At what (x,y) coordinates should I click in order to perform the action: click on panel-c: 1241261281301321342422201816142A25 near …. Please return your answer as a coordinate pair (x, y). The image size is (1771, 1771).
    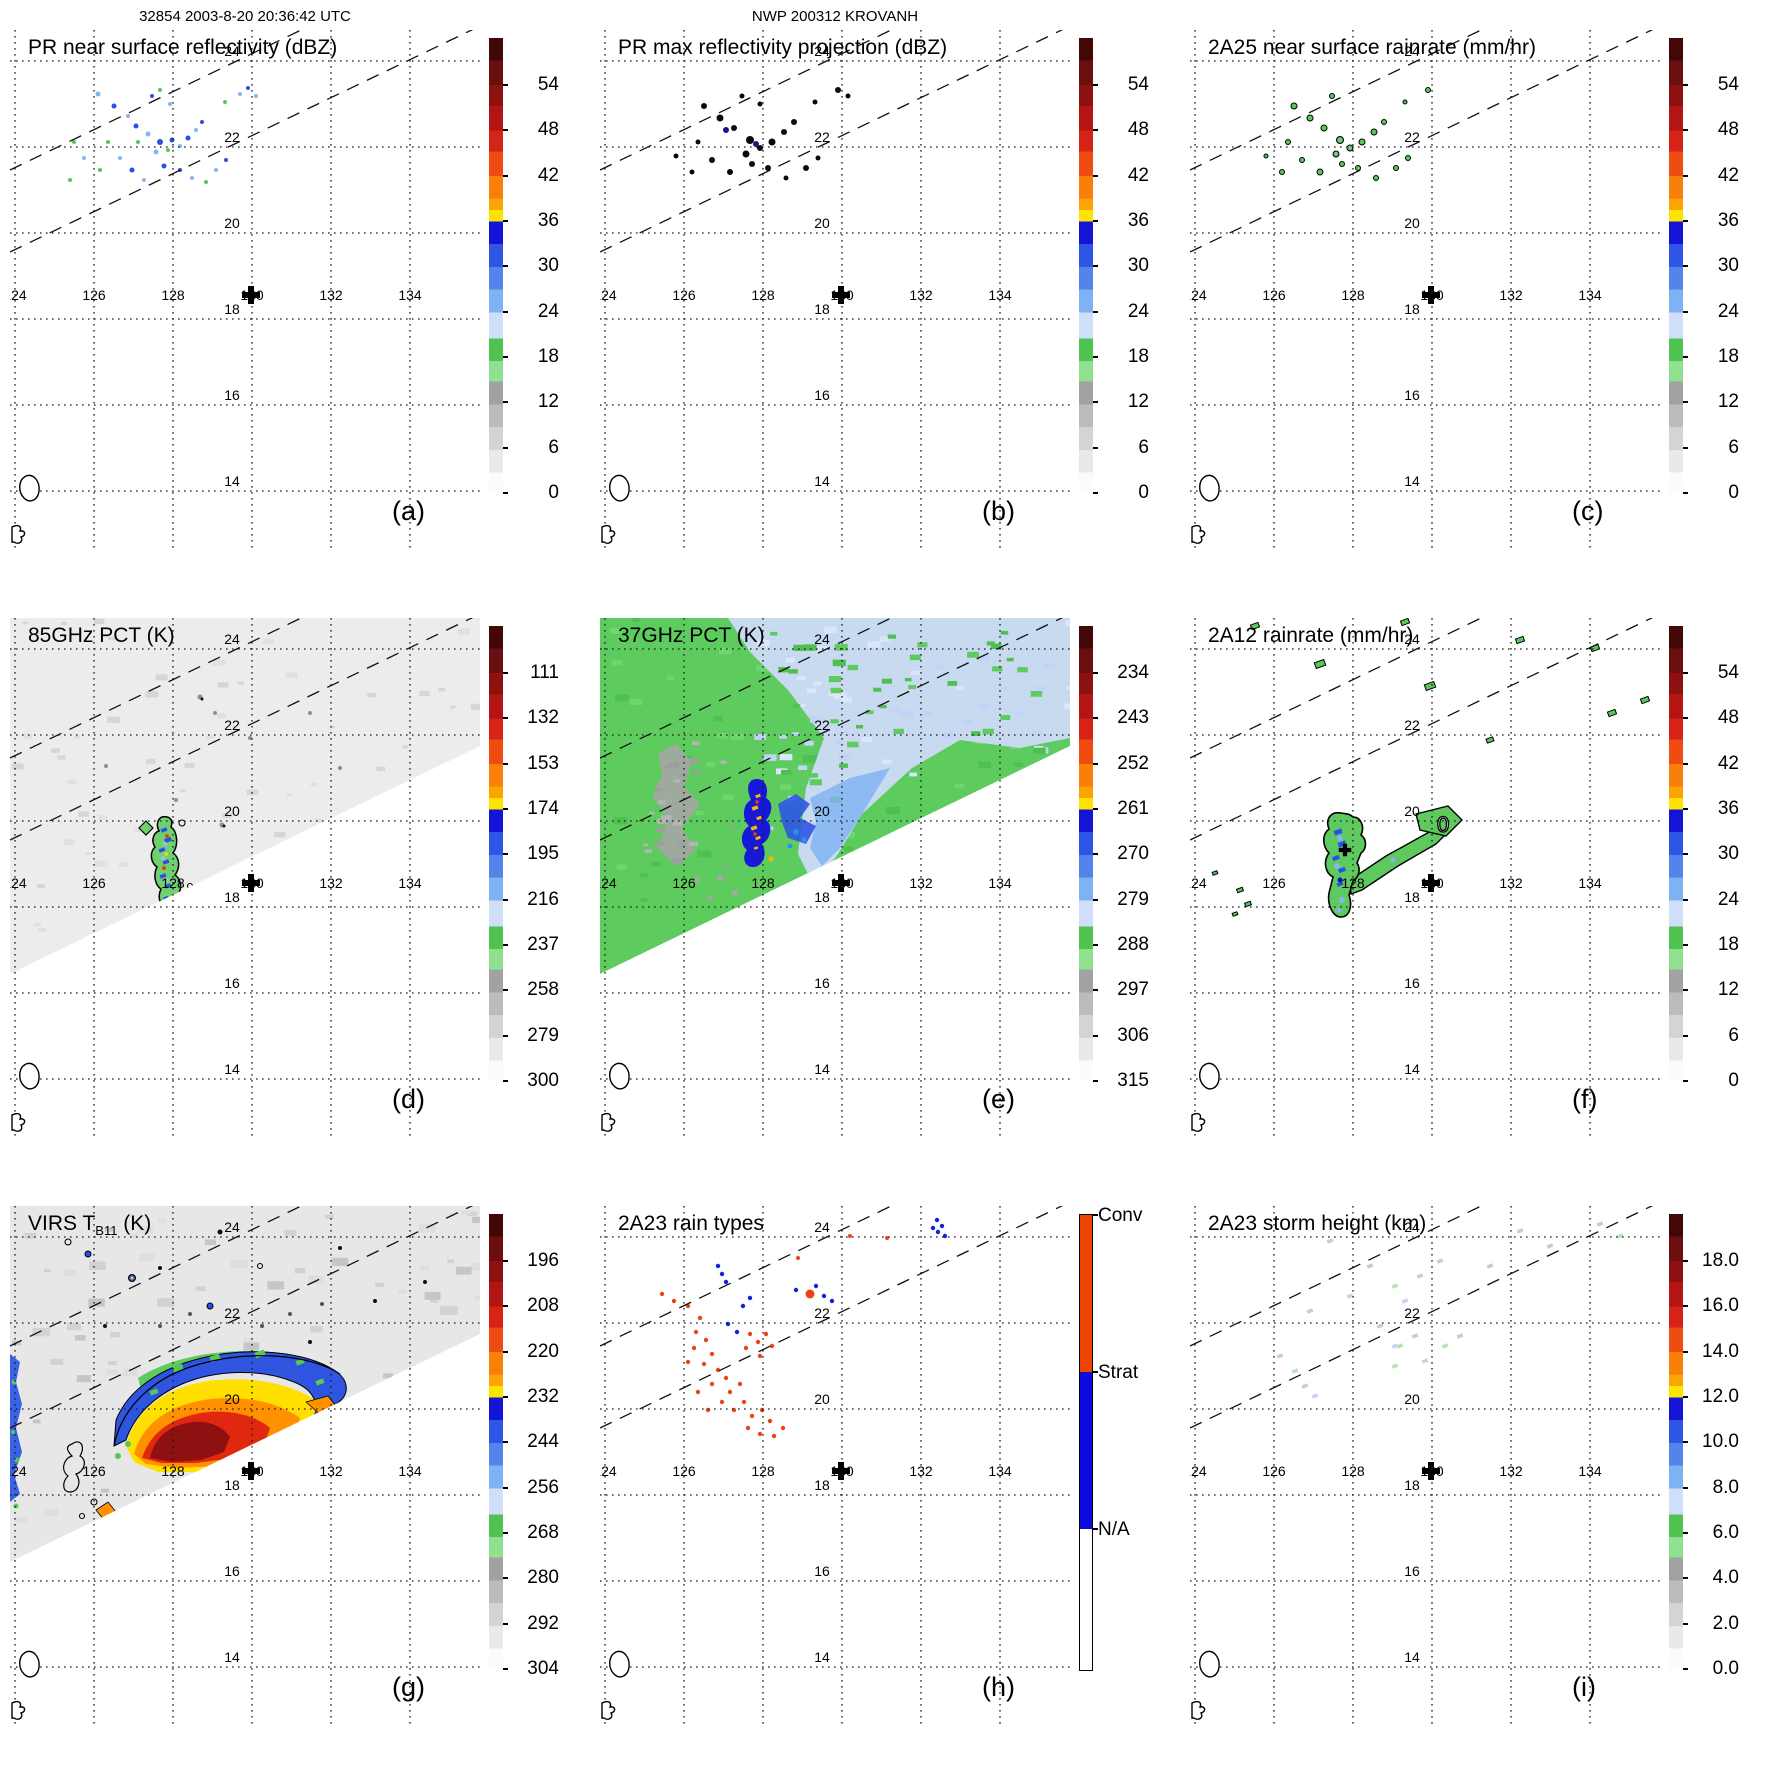
    Looking at the image, I should click on (1475, 324).